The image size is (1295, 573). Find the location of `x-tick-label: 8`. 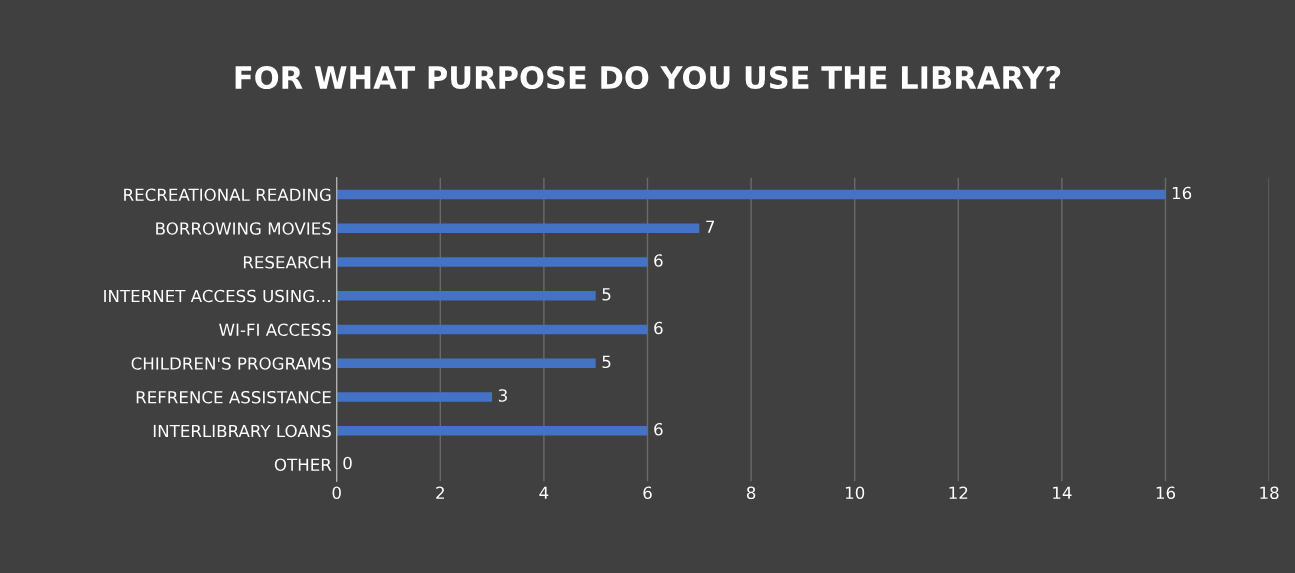

x-tick-label: 8 is located at coordinates (751, 493).